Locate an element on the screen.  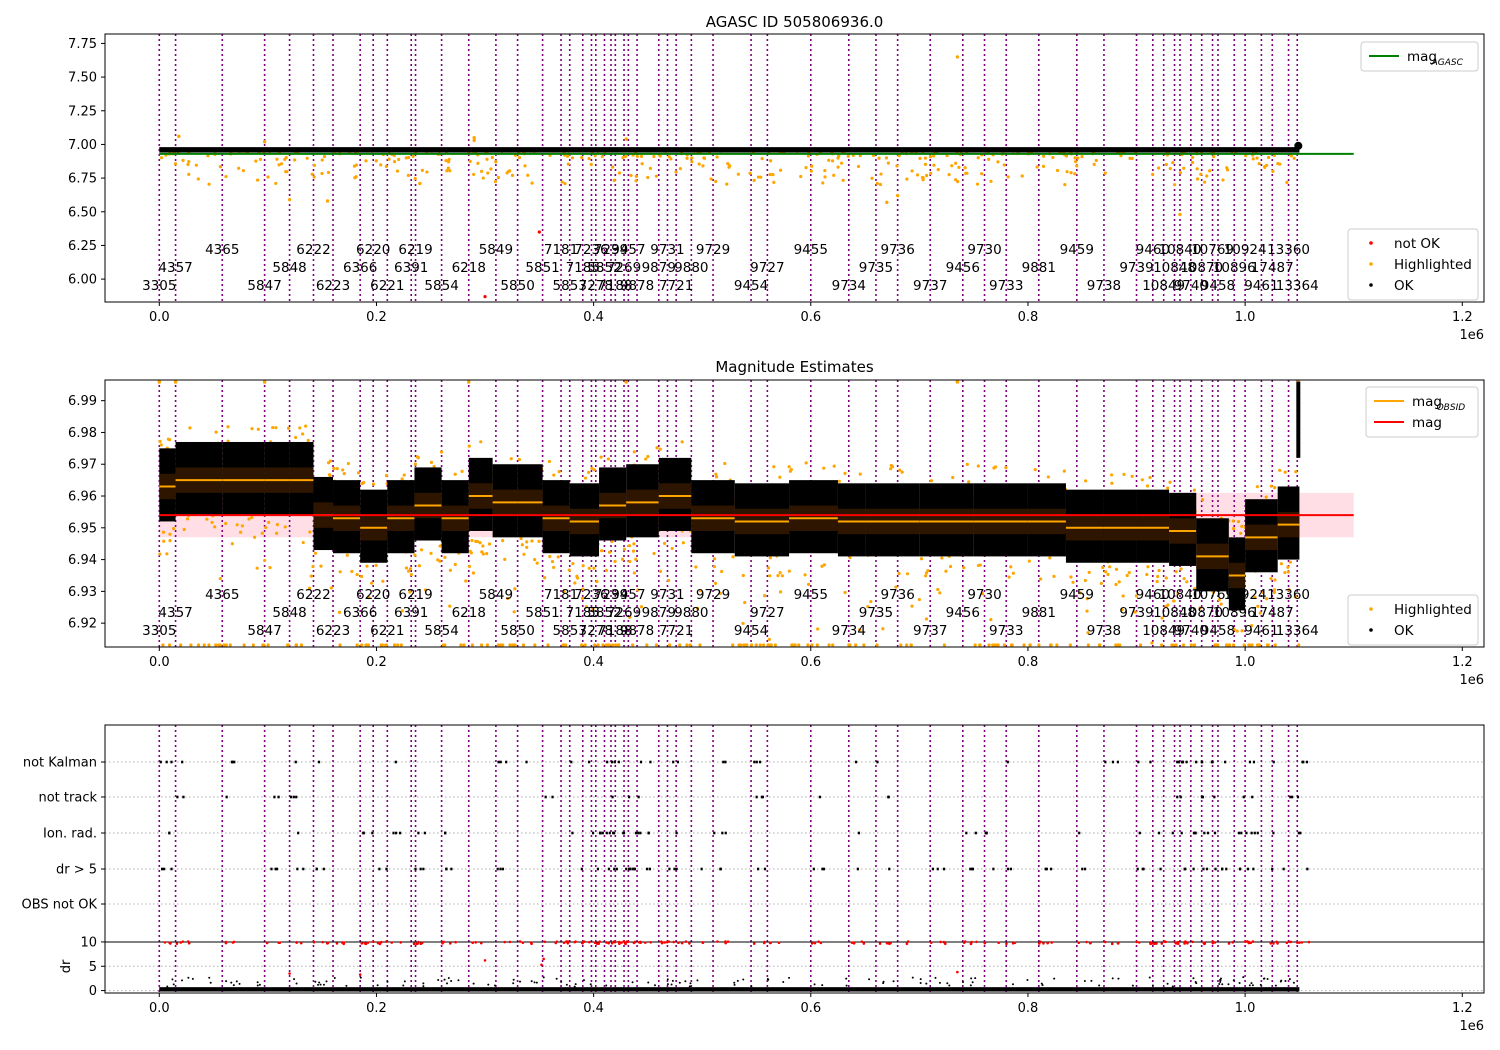
obsid-label: 5851 is located at coordinates (542, 268).